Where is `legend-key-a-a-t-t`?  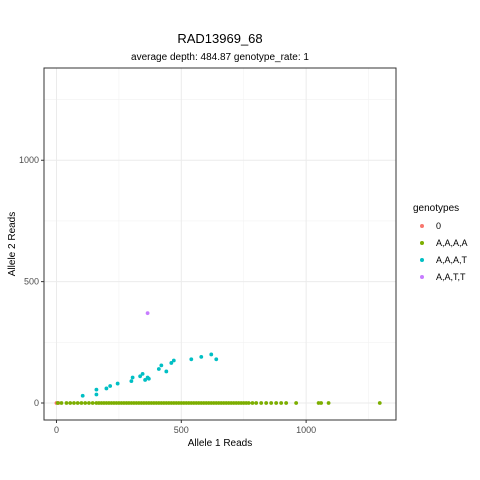
legend-key-a-a-t-t is located at coordinates (422, 277).